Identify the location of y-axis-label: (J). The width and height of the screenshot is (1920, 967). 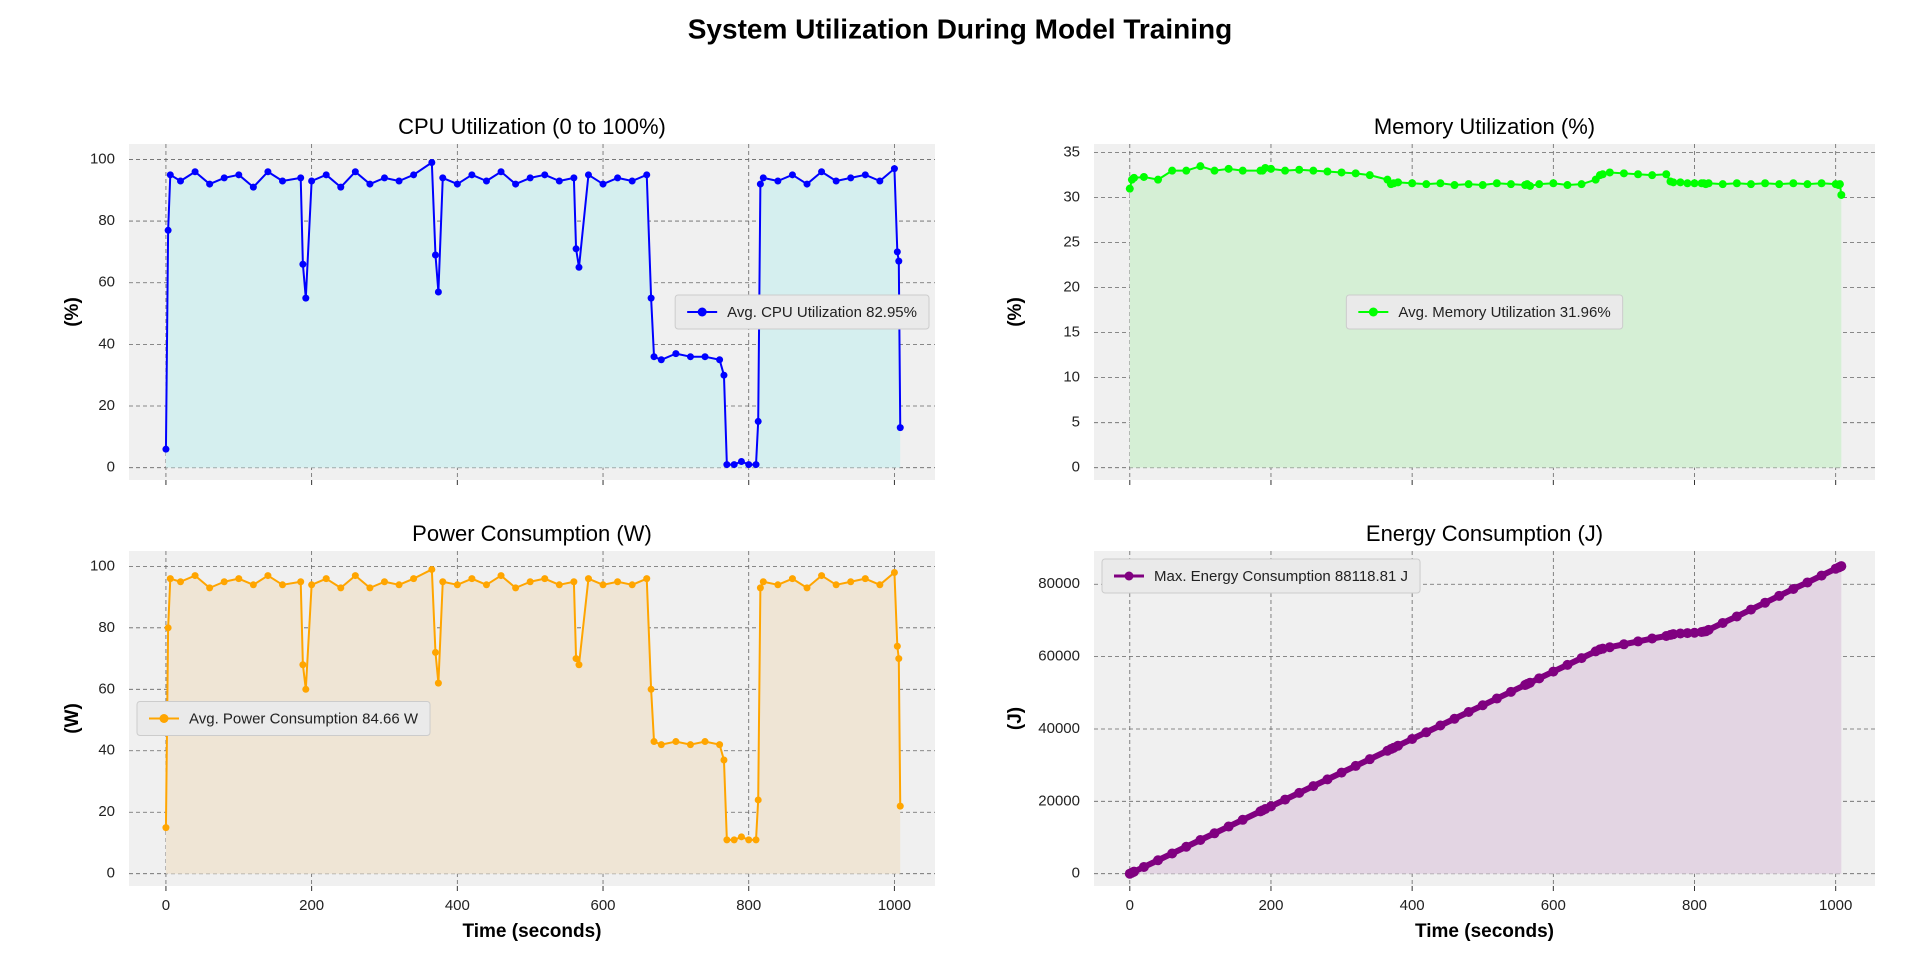
(1015, 718).